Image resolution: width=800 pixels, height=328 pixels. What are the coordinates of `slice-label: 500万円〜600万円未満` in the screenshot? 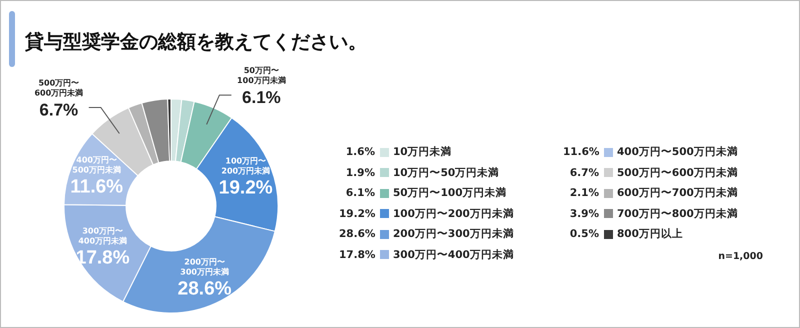 It's located at (59, 88).